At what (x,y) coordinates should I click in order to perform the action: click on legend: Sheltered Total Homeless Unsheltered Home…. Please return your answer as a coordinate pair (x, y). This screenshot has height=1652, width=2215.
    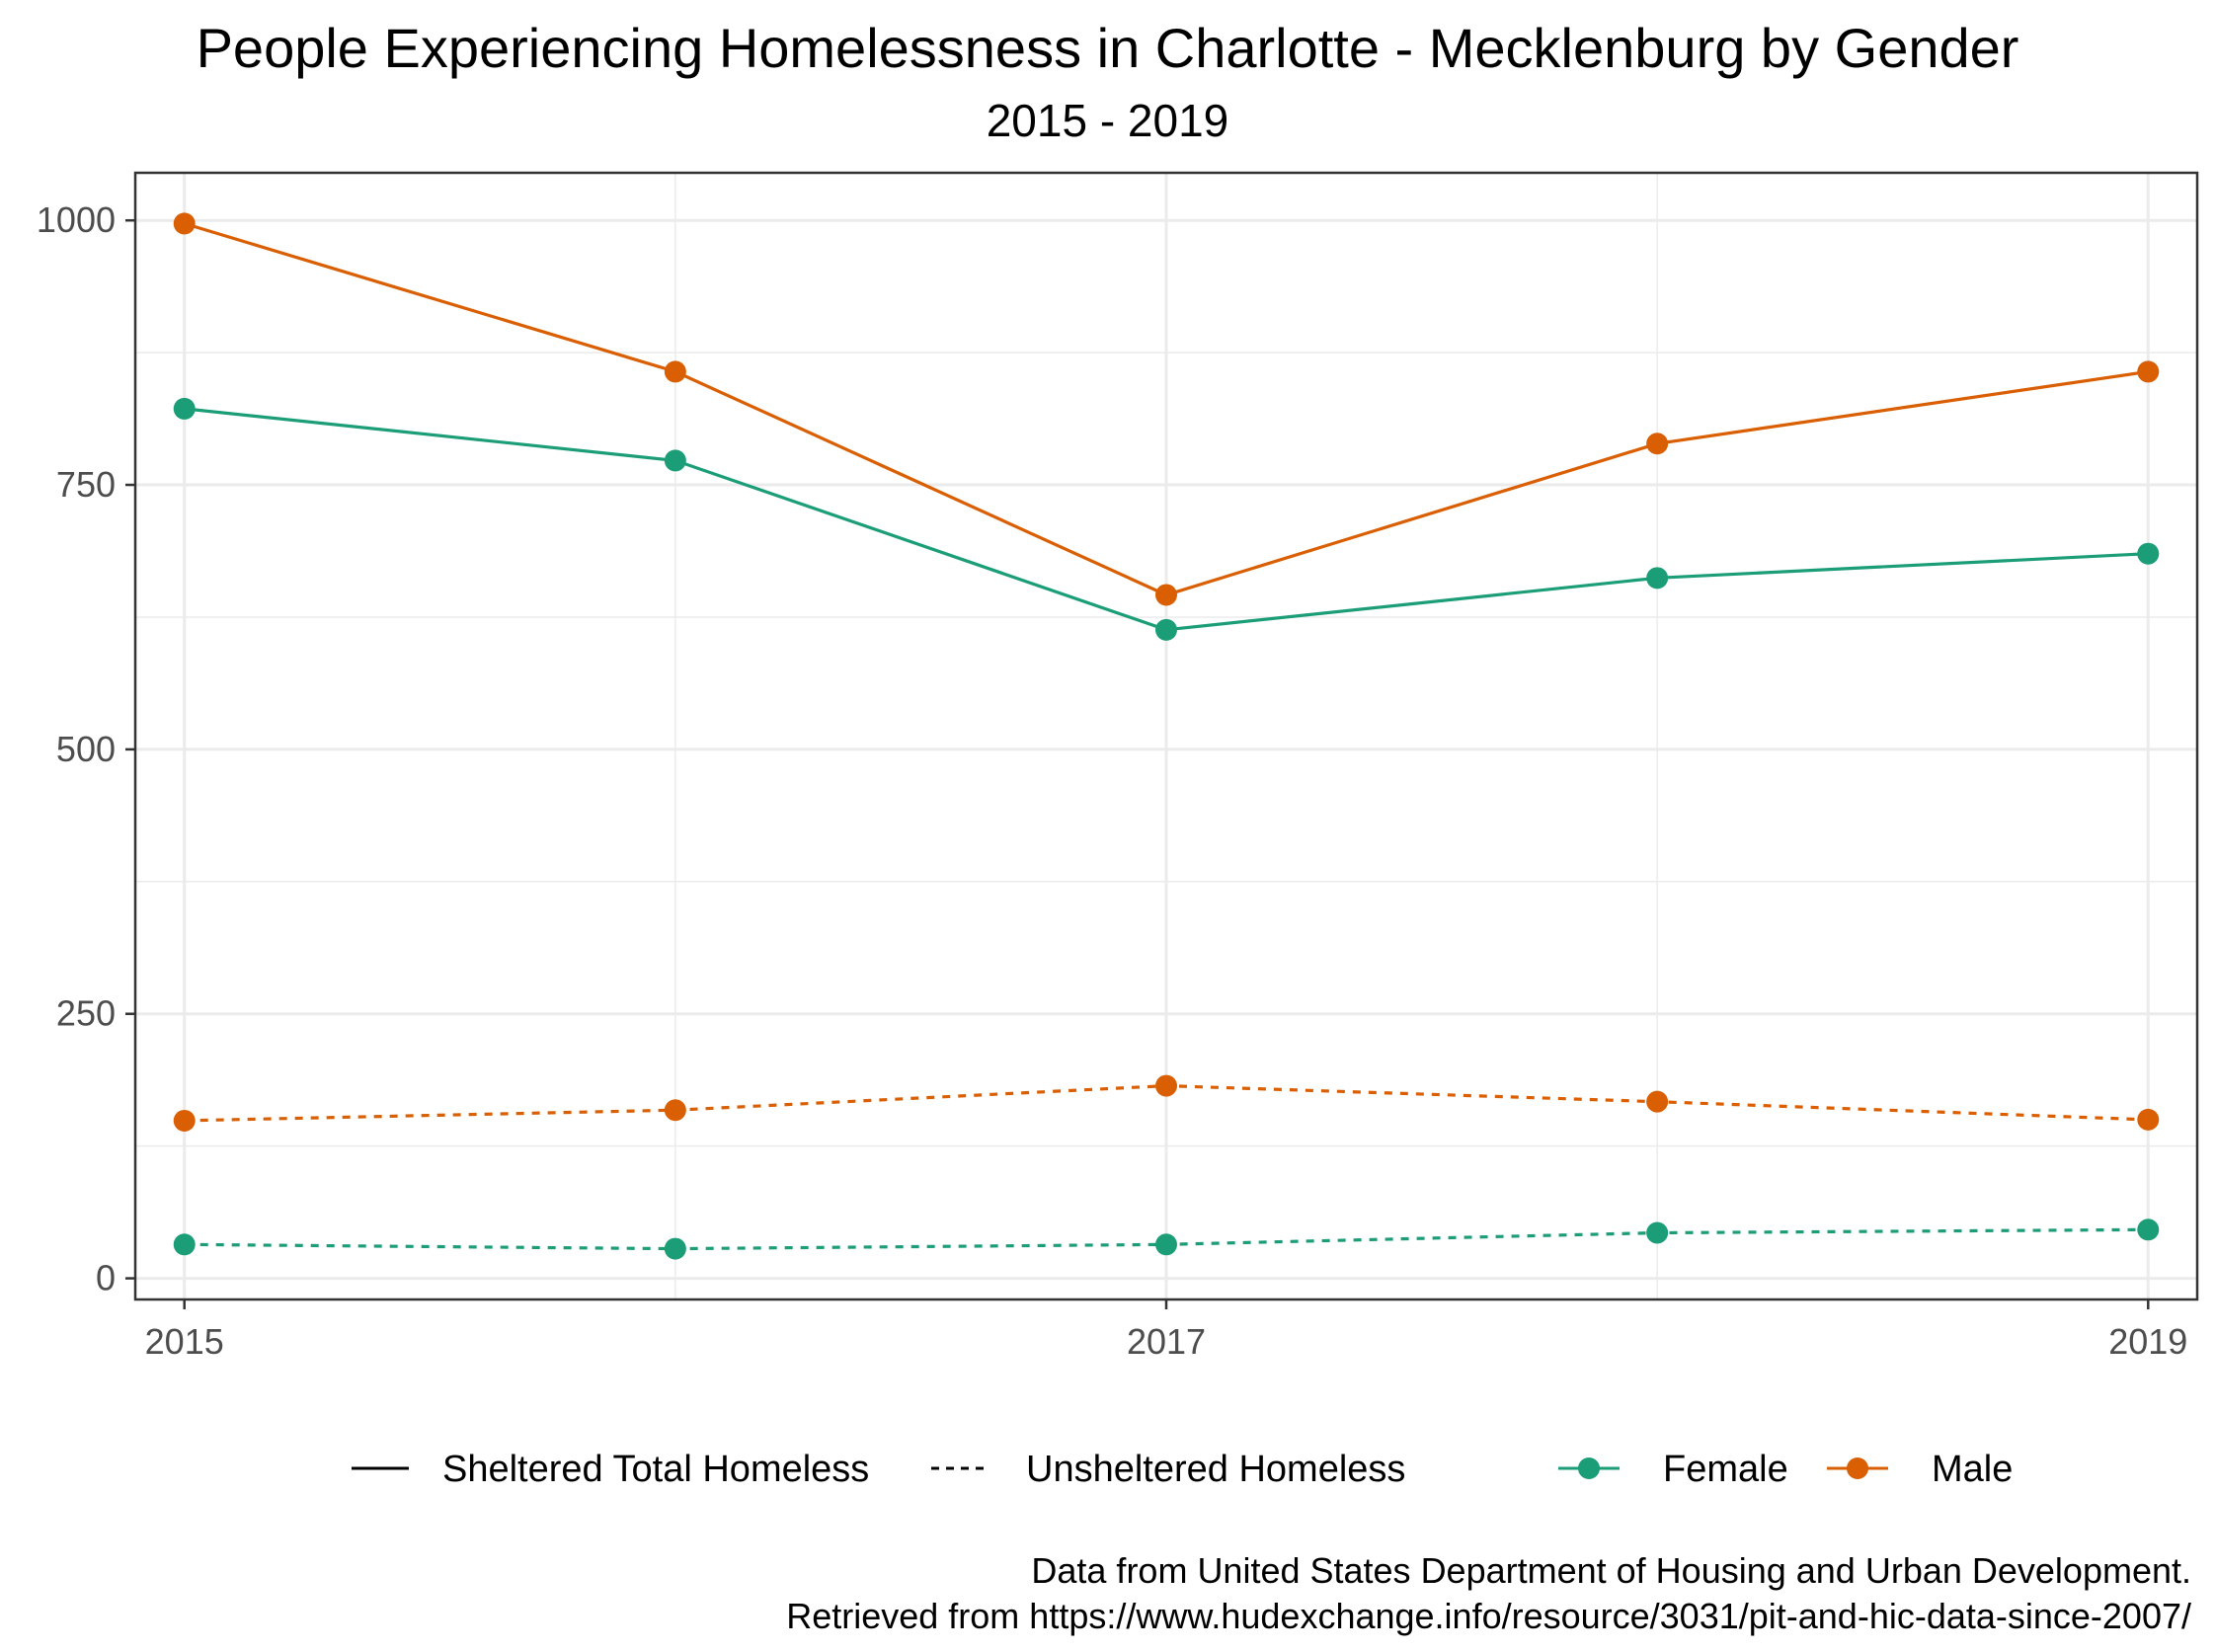
    Looking at the image, I should click on (1182, 1469).